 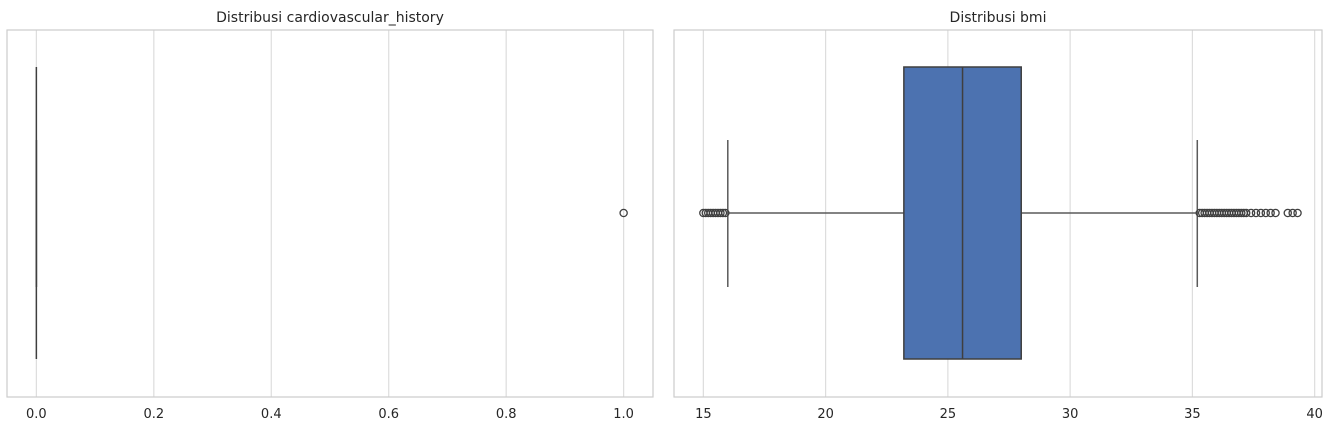 What do you see at coordinates (330, 414) in the screenshot?
I see `x-tick-labels: 0.0 0.2 0.4 0.6 0.8 1.0` at bounding box center [330, 414].